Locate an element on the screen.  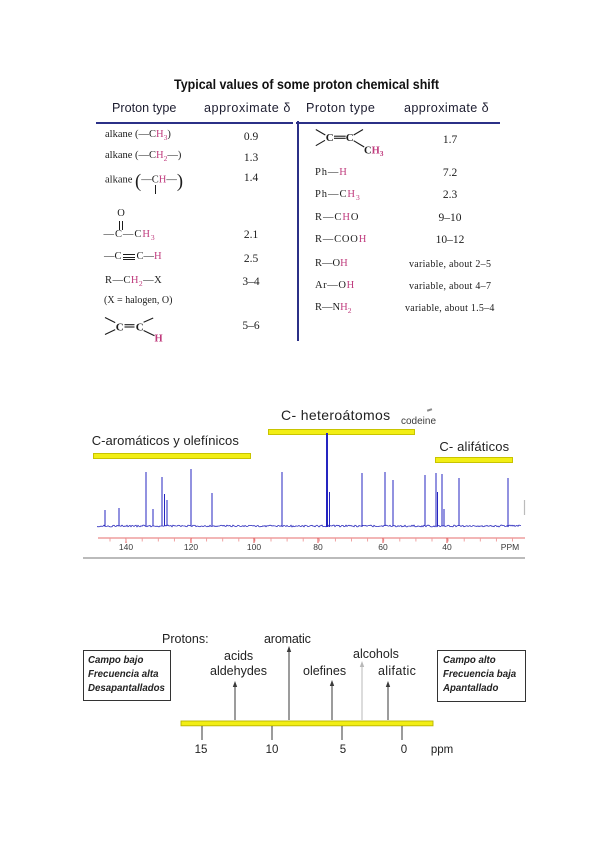
svg-text: 60 is located at coordinates (383, 547).